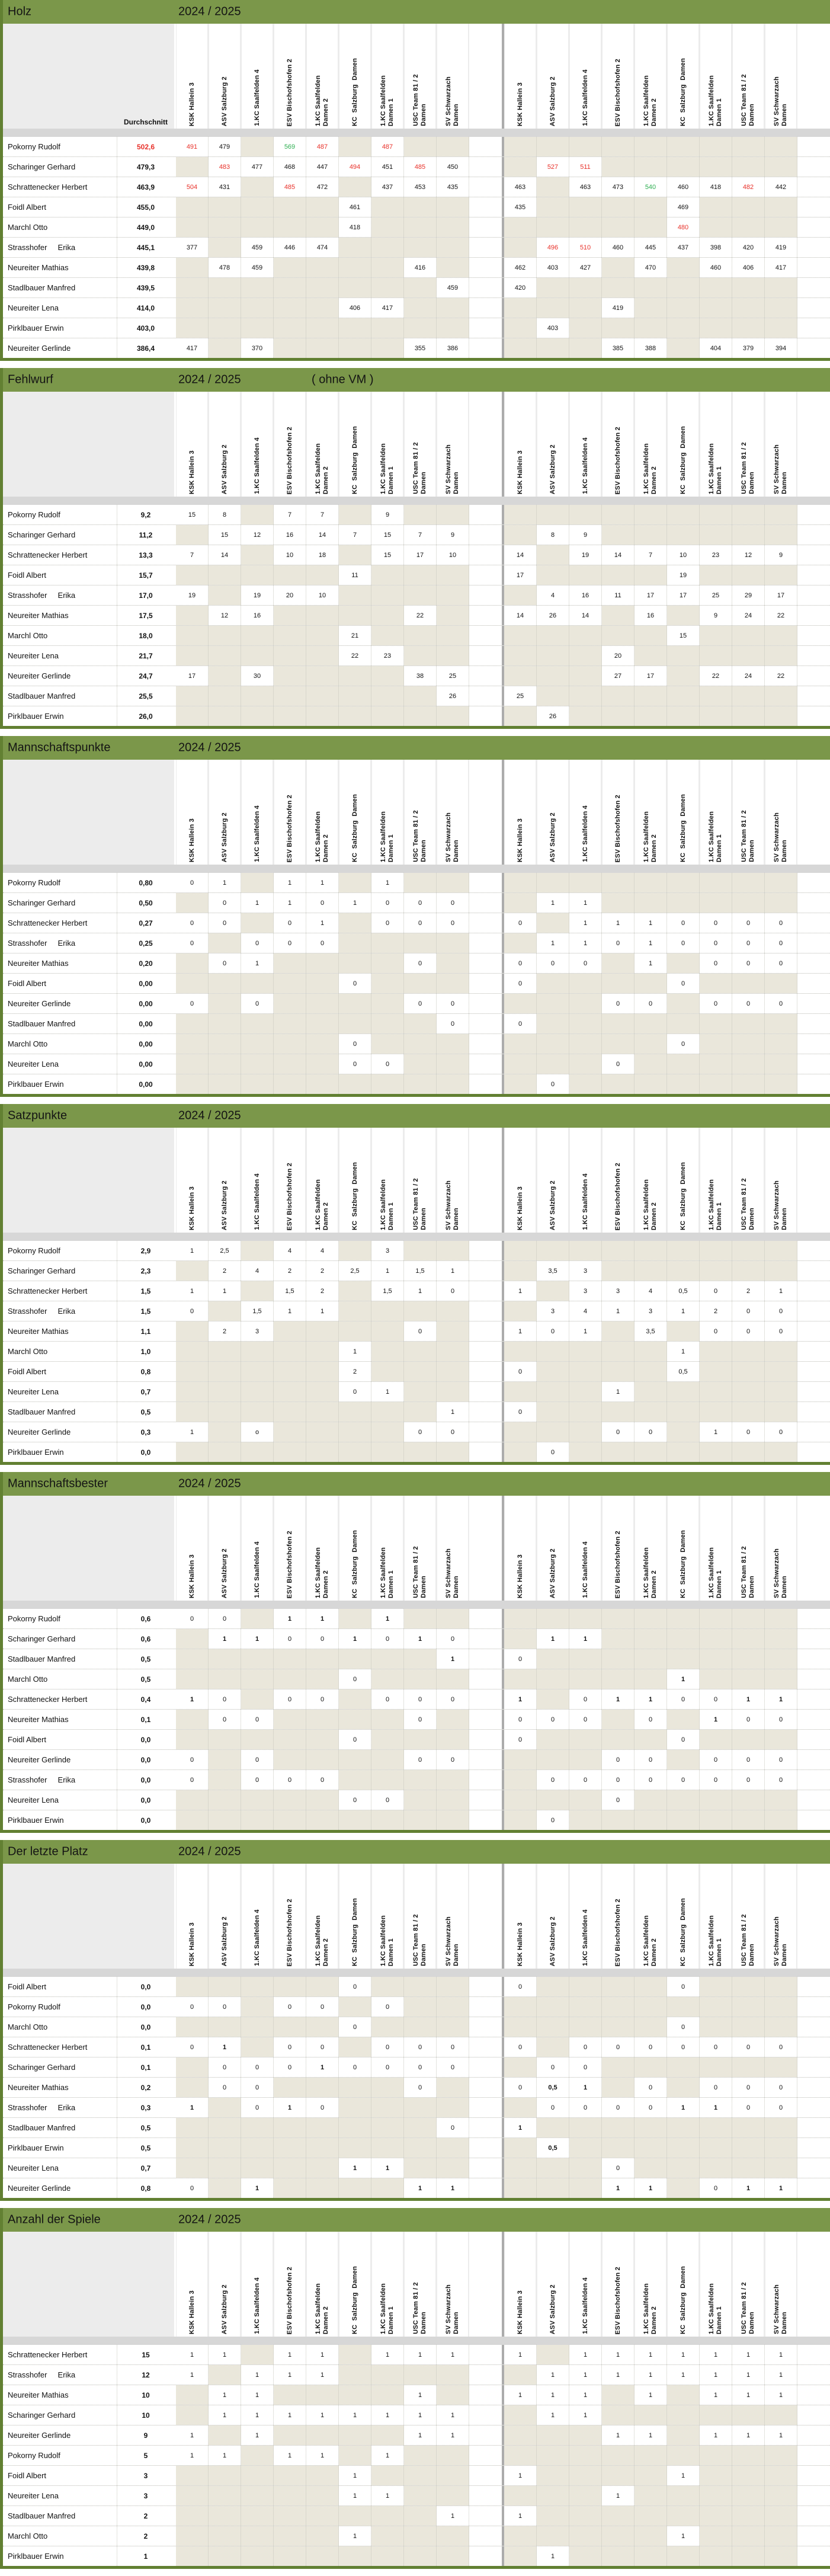 The width and height of the screenshot is (830, 2576). What do you see at coordinates (192, 146) in the screenshot?
I see `score-cell: 491` at bounding box center [192, 146].